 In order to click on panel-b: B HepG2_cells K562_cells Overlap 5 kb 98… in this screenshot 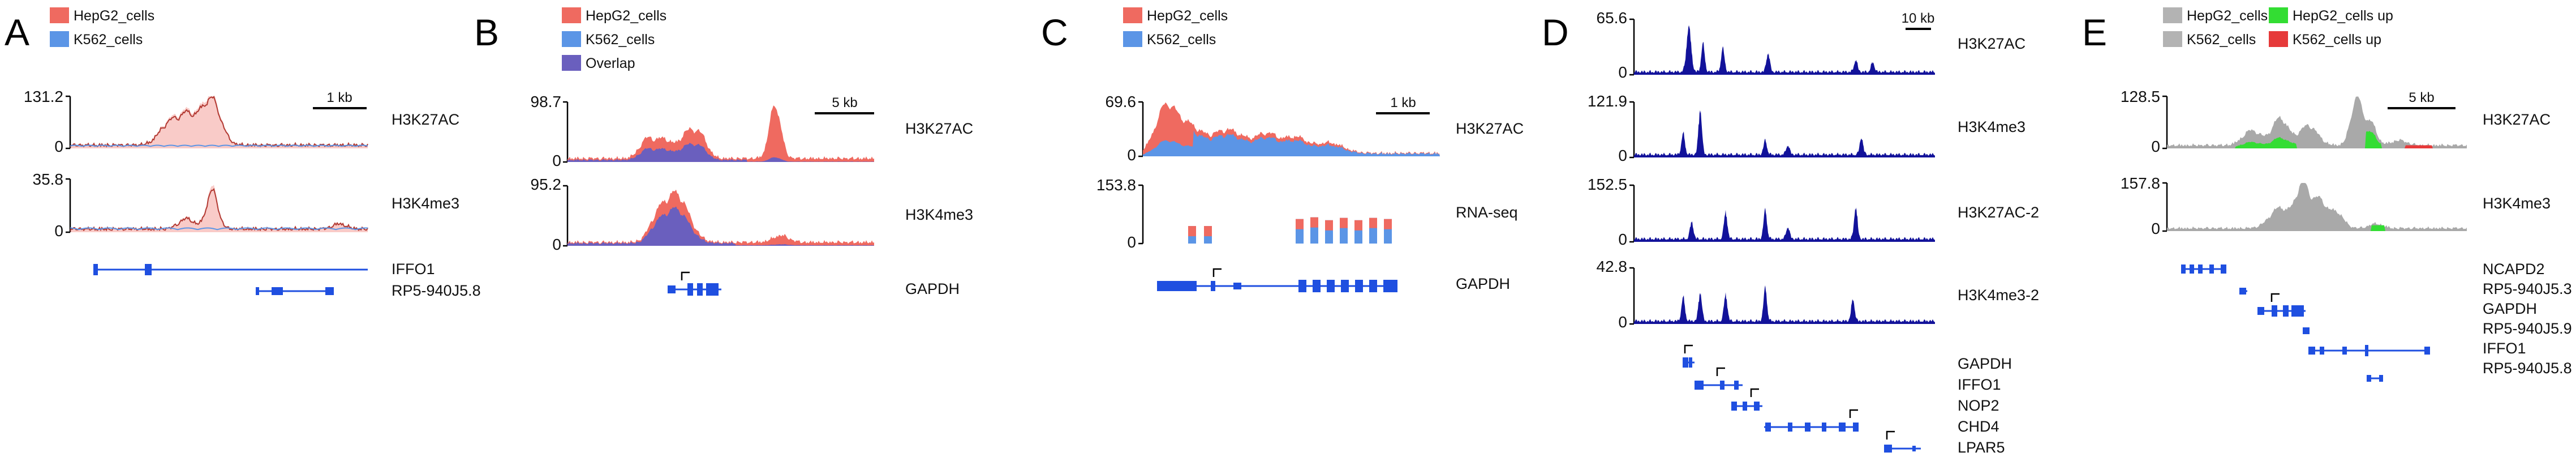, I will do `click(723, 152)`.